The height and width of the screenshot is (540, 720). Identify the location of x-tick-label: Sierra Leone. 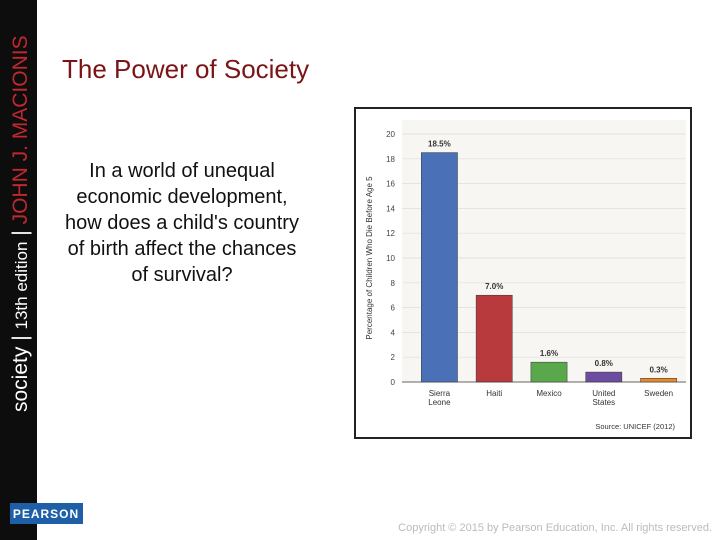
(439, 398).